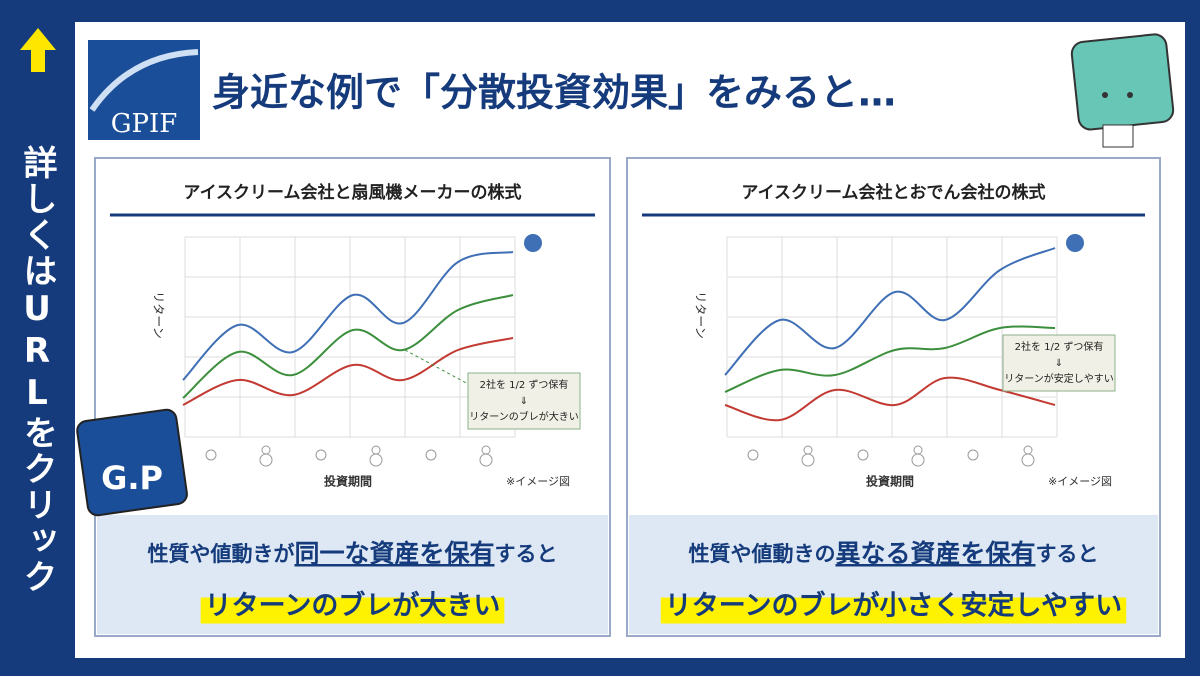  I want to click on highlight: リターンのブレが大きい, so click(353, 606).